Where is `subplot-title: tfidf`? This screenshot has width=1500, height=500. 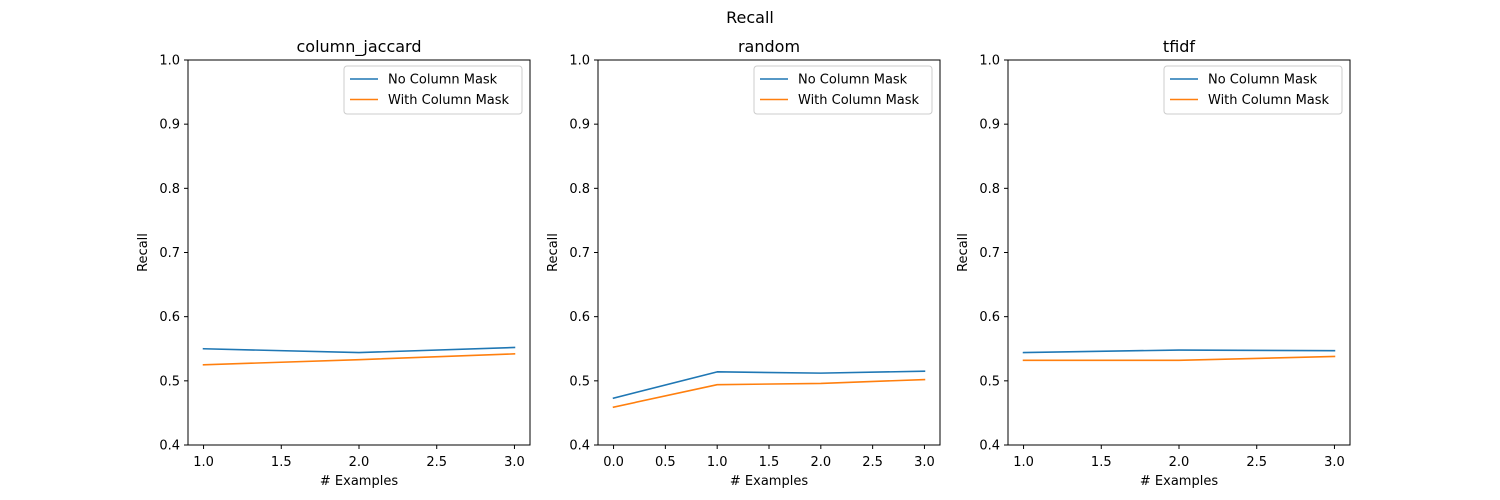
subplot-title: tfidf is located at coordinates (1179, 46).